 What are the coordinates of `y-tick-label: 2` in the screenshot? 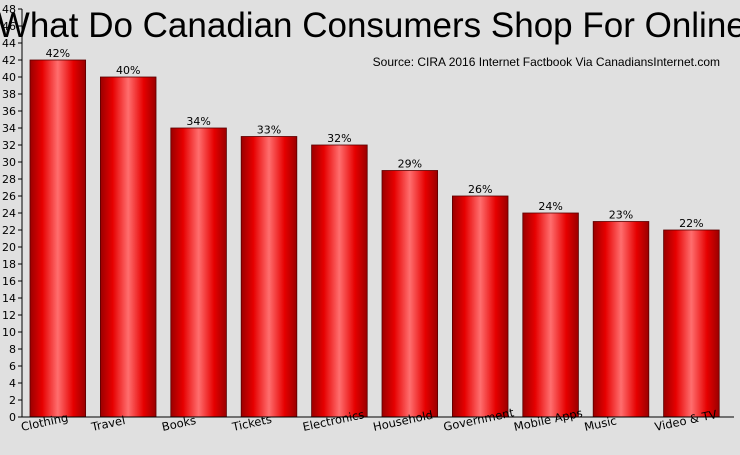 It's located at (12, 400).